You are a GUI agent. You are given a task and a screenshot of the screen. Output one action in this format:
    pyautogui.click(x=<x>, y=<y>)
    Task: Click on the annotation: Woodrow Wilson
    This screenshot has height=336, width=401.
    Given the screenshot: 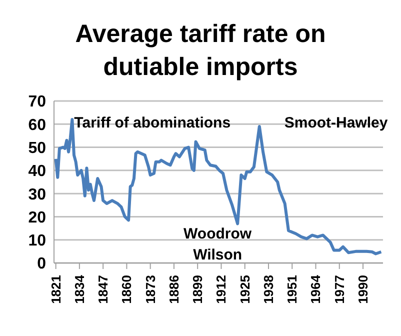 What is the action you would take?
    pyautogui.click(x=218, y=244)
    